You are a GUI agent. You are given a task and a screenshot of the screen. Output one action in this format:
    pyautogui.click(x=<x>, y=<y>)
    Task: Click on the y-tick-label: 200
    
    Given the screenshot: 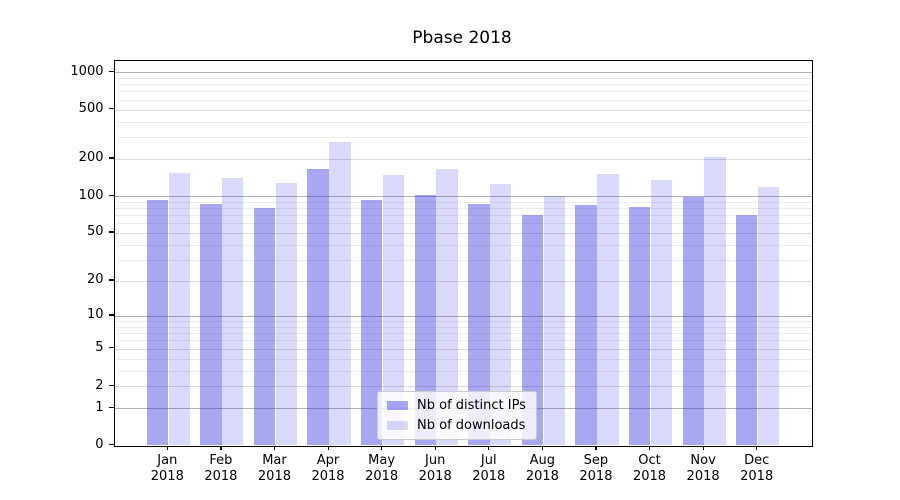 What is the action you would take?
    pyautogui.click(x=91, y=158)
    